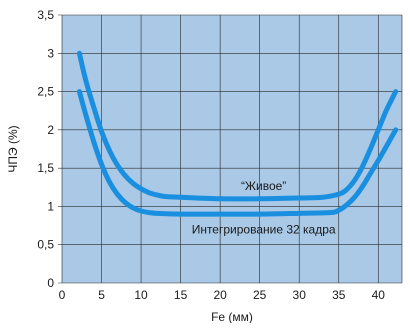 Image resolution: width=410 pixels, height=328 pixels. Describe the element at coordinates (45, 15) in the screenshot. I see `y-tick-label: 3,5` at that location.